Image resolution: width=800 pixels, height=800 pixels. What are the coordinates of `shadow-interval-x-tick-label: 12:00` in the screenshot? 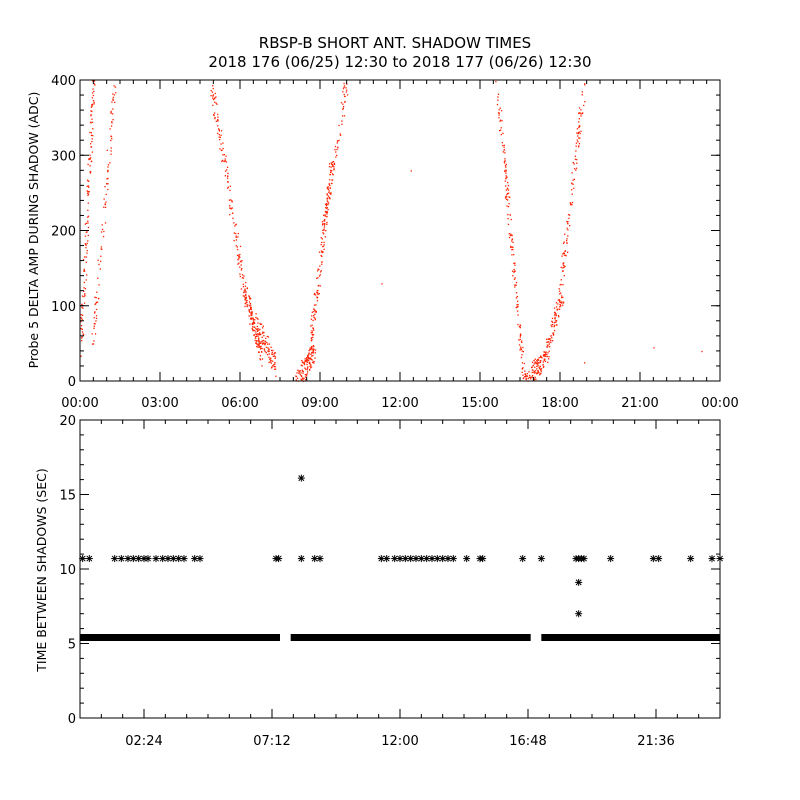 It's located at (399, 741).